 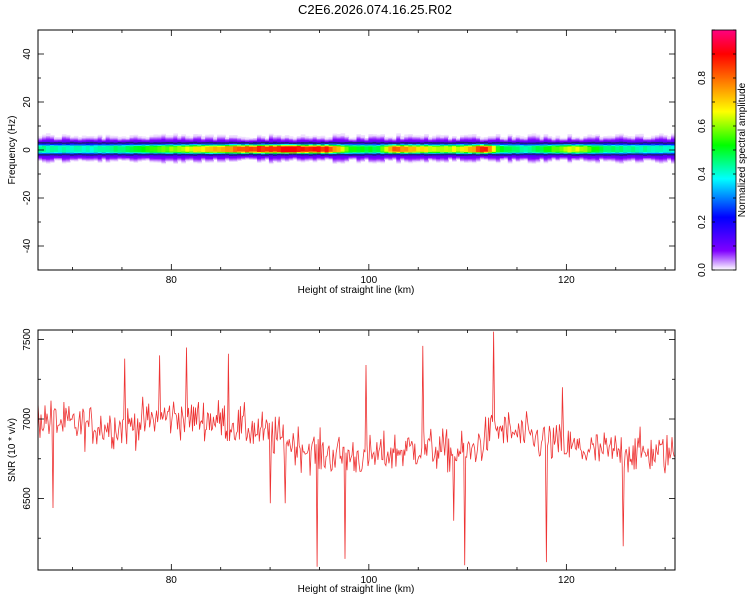 What do you see at coordinates (356, 290) in the screenshot?
I see `heatmap-x-axis-label: Height of straight line (km)` at bounding box center [356, 290].